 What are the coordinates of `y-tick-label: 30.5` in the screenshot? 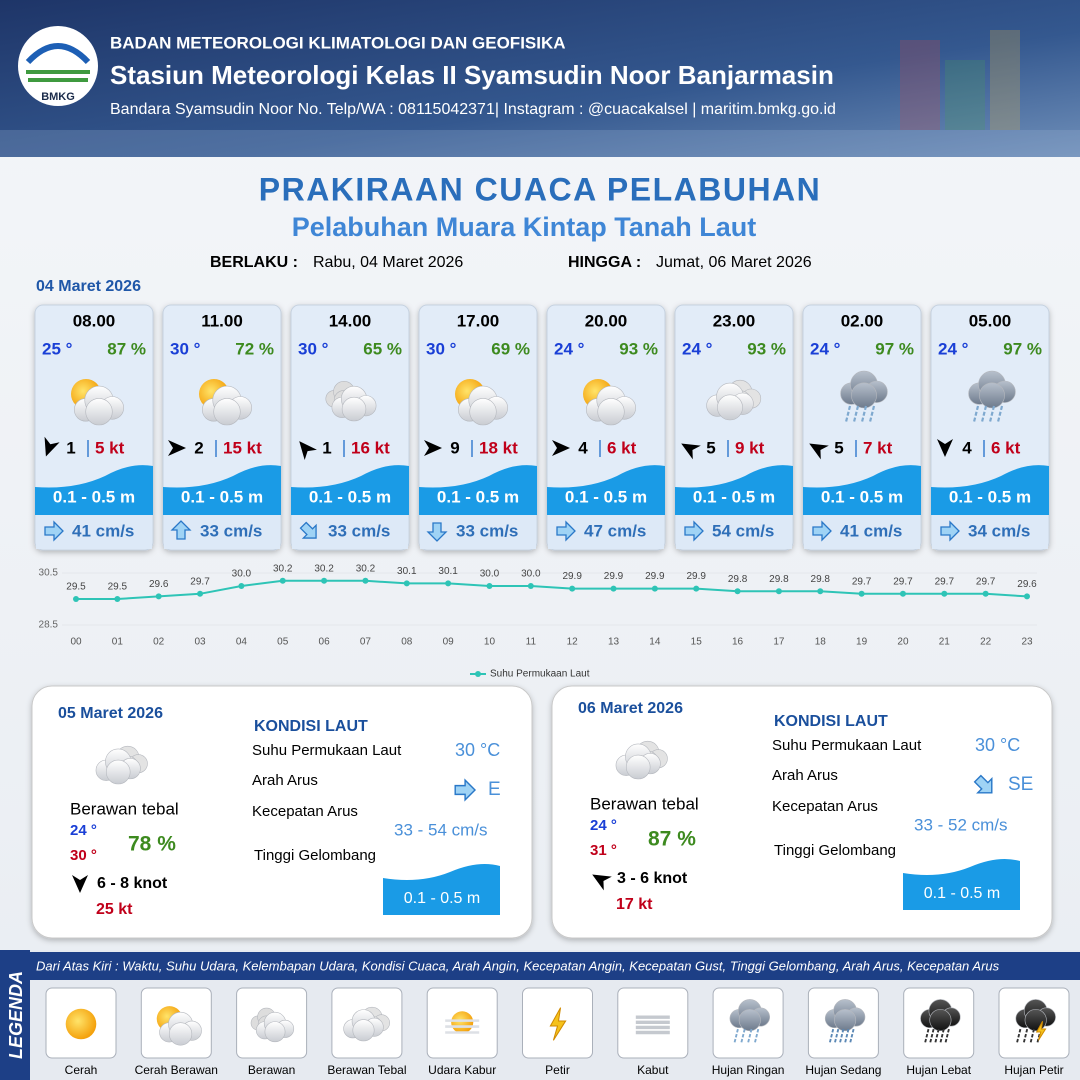 It's located at (49, 573).